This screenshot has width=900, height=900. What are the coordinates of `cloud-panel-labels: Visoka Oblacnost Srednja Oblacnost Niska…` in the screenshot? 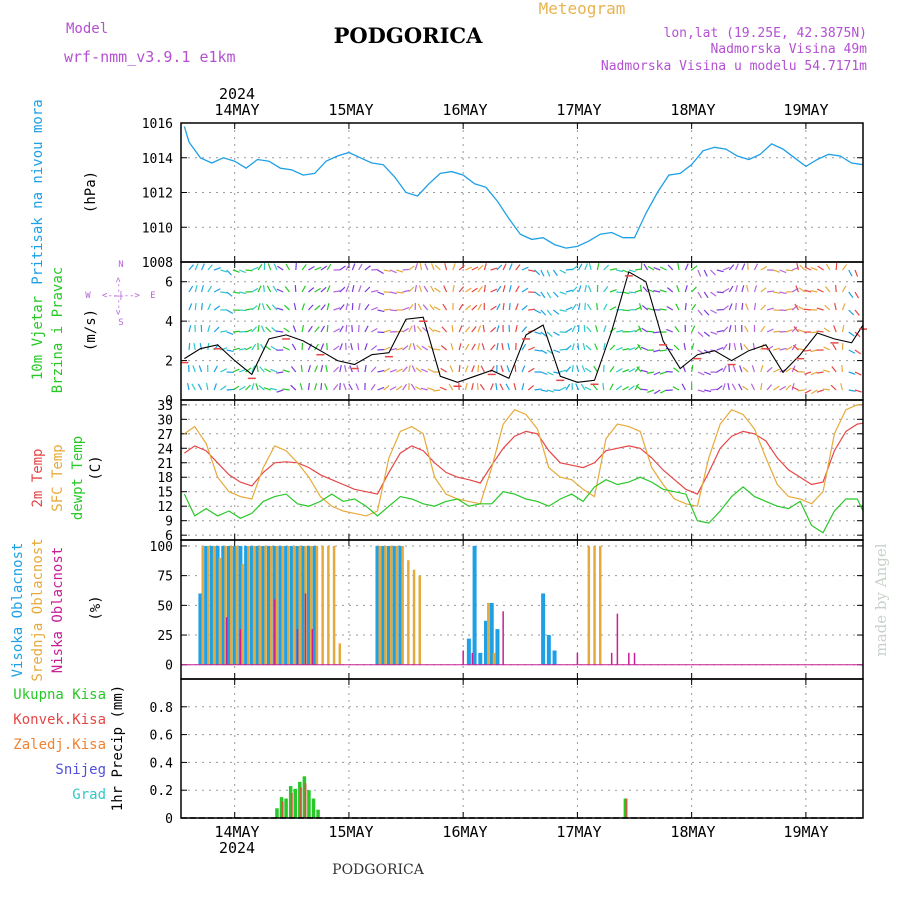 It's located at (57, 609).